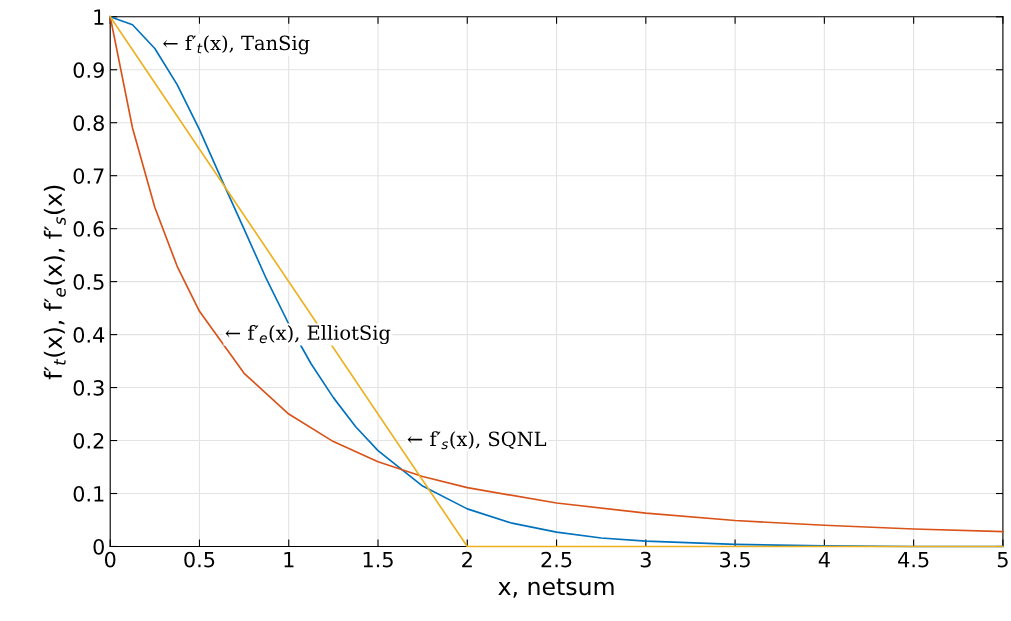 The image size is (1011, 621). What do you see at coordinates (88, 70) in the screenshot?
I see `y-tick-label: 0.9` at bounding box center [88, 70].